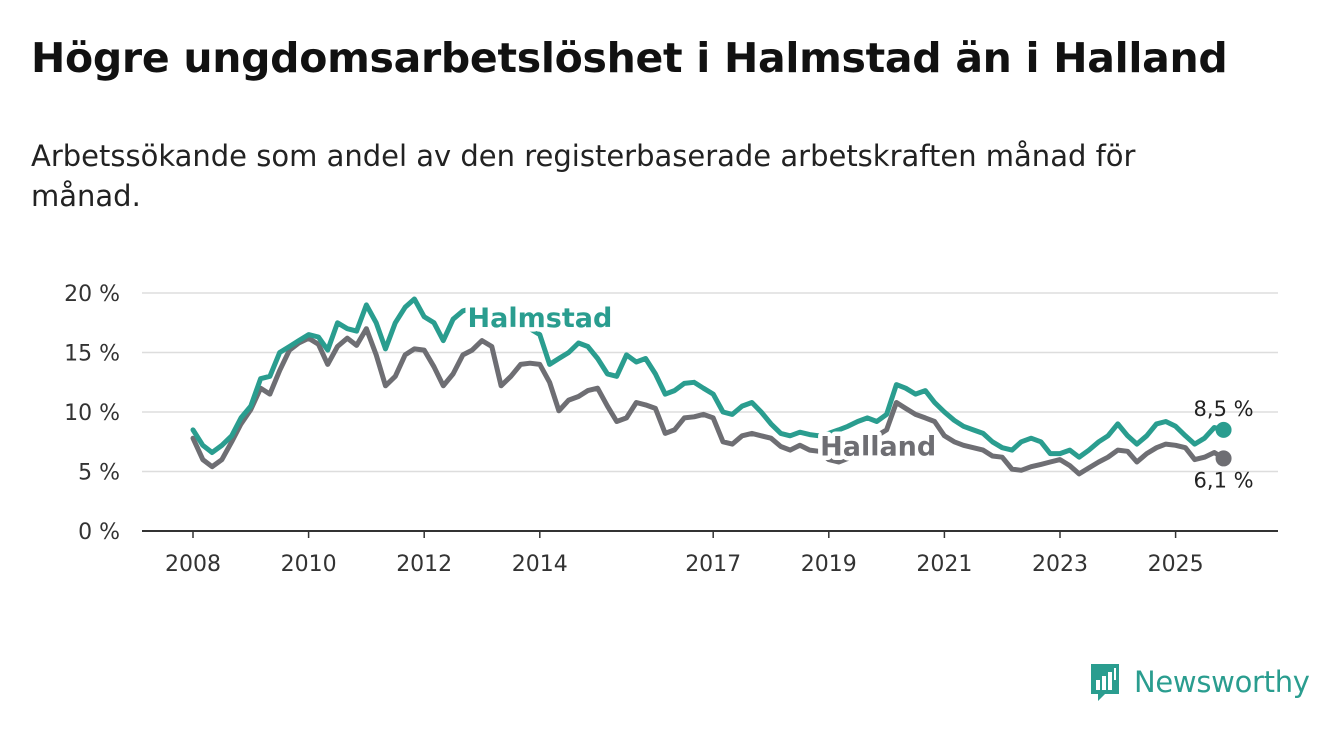 This screenshot has width=1340, height=734. I want to click on x-tick-label: 2021, so click(944, 564).